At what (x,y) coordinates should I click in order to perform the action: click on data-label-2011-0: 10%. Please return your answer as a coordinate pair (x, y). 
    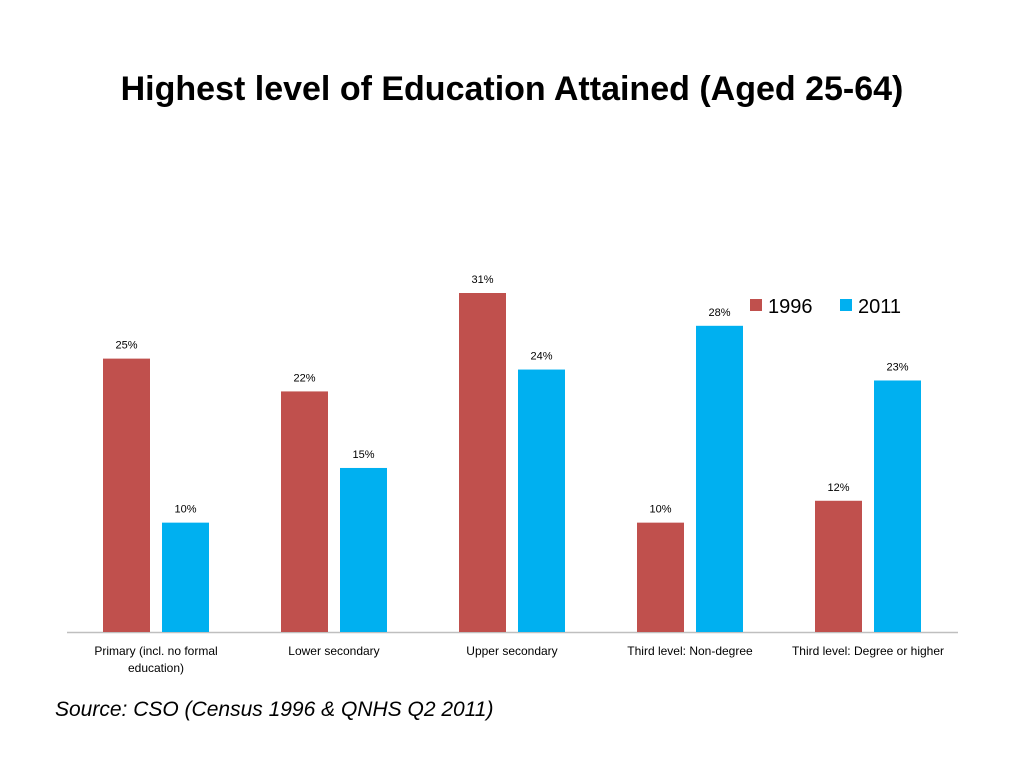
    Looking at the image, I should click on (185, 510).